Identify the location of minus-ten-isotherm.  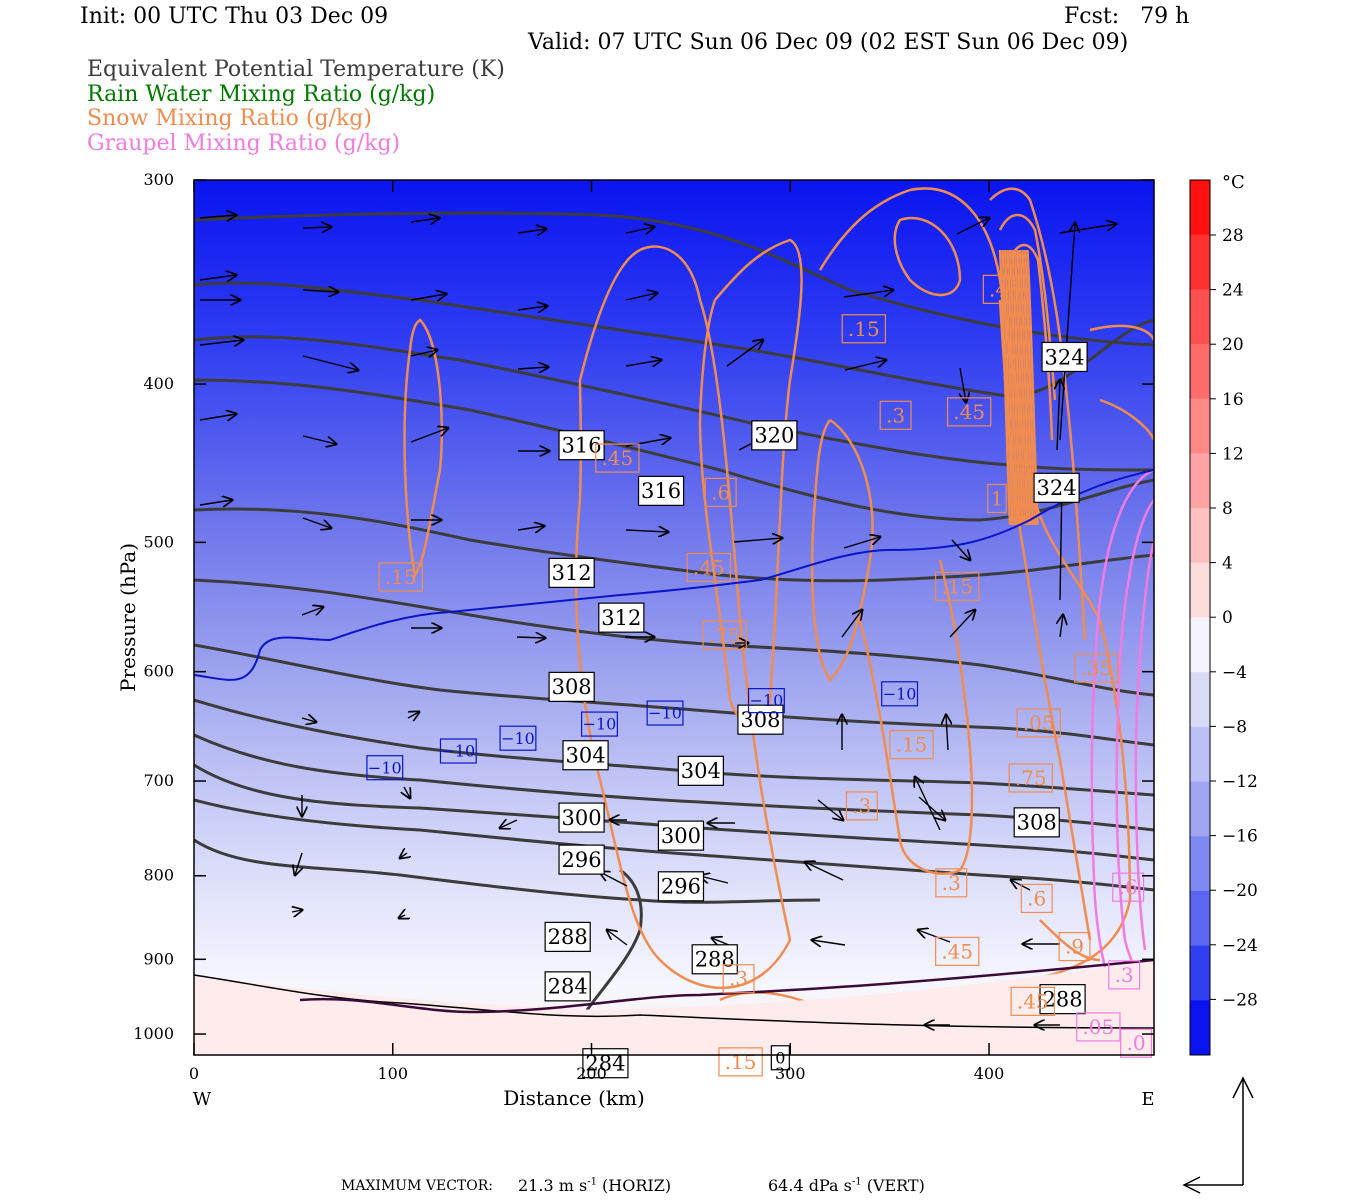
(674, 575).